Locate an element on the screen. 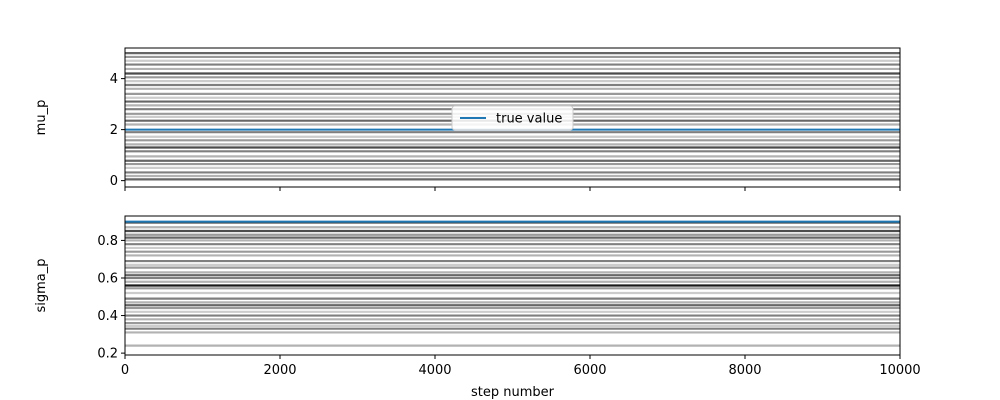 The height and width of the screenshot is (400, 1000). legend-label: true value is located at coordinates (529, 119).